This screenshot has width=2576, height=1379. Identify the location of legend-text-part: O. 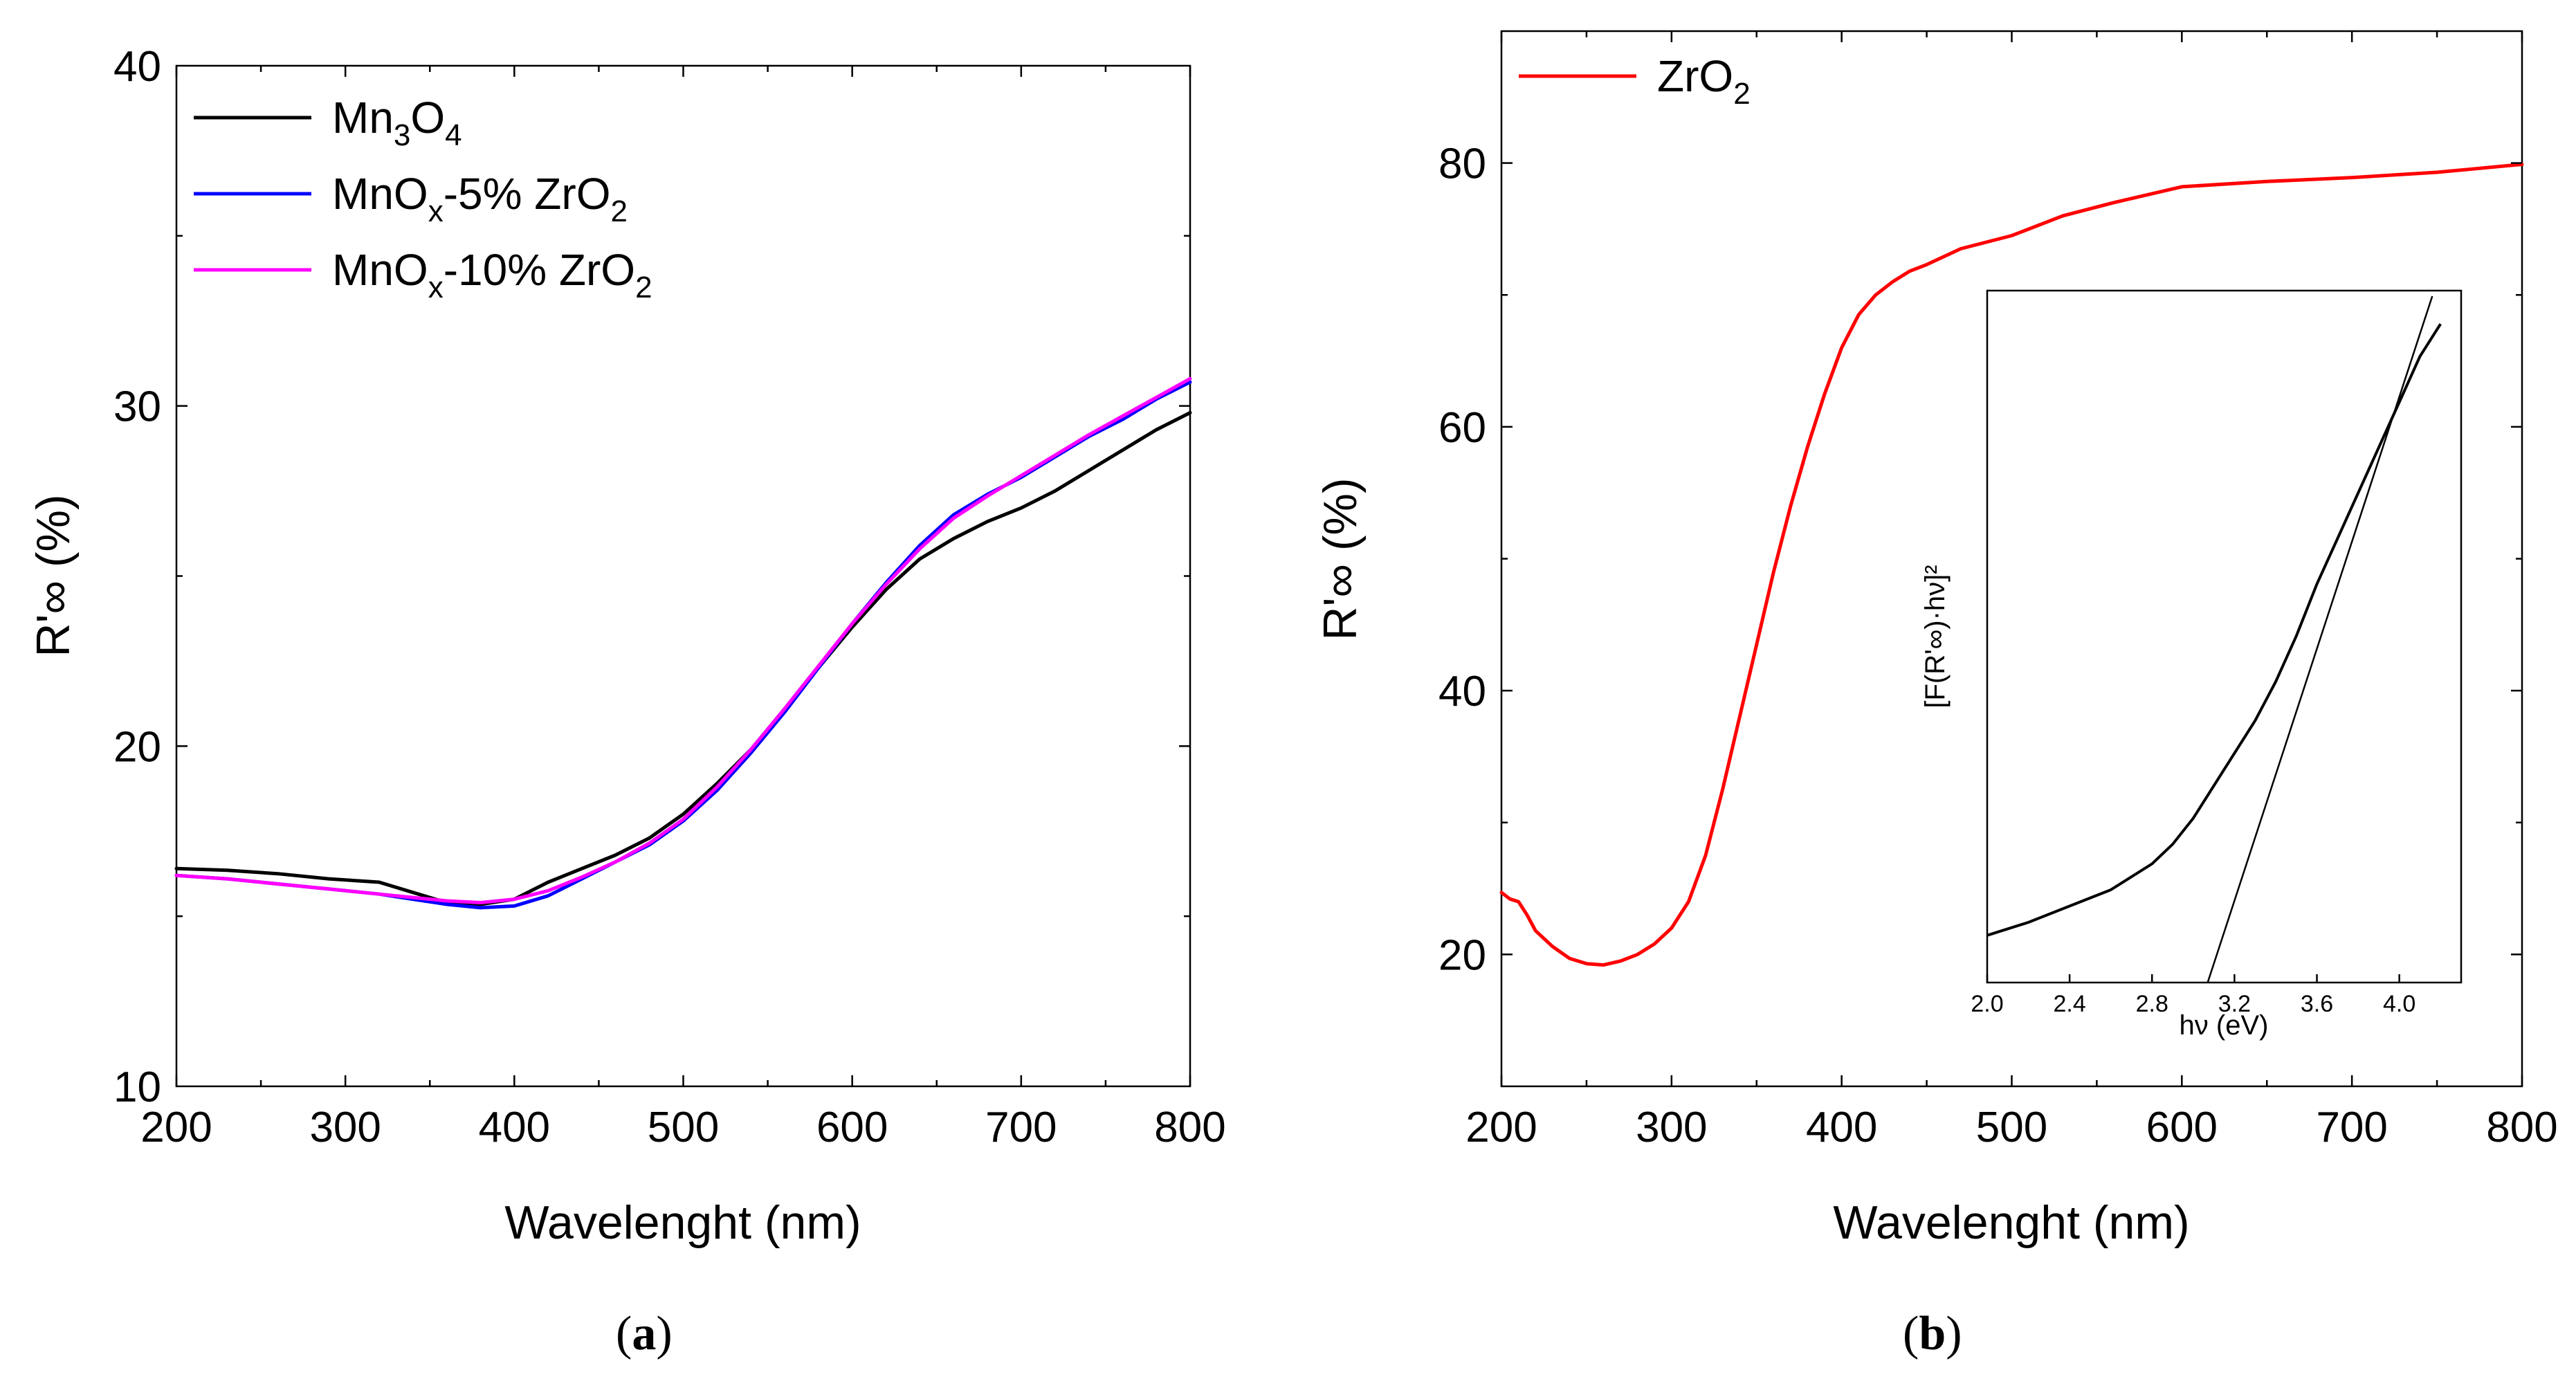
(428, 118).